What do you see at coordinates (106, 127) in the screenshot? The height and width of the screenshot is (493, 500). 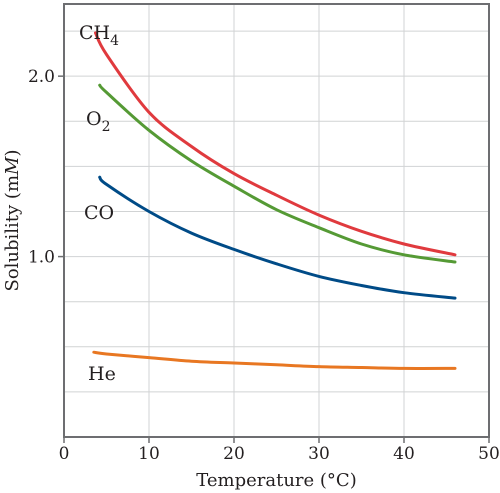 I see `series-label-subscript: 2` at bounding box center [106, 127].